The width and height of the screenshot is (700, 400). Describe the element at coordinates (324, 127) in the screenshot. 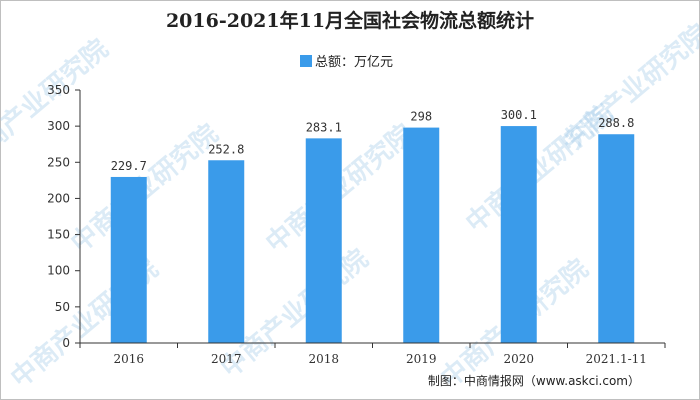

I see `data-label: 283.1` at that location.